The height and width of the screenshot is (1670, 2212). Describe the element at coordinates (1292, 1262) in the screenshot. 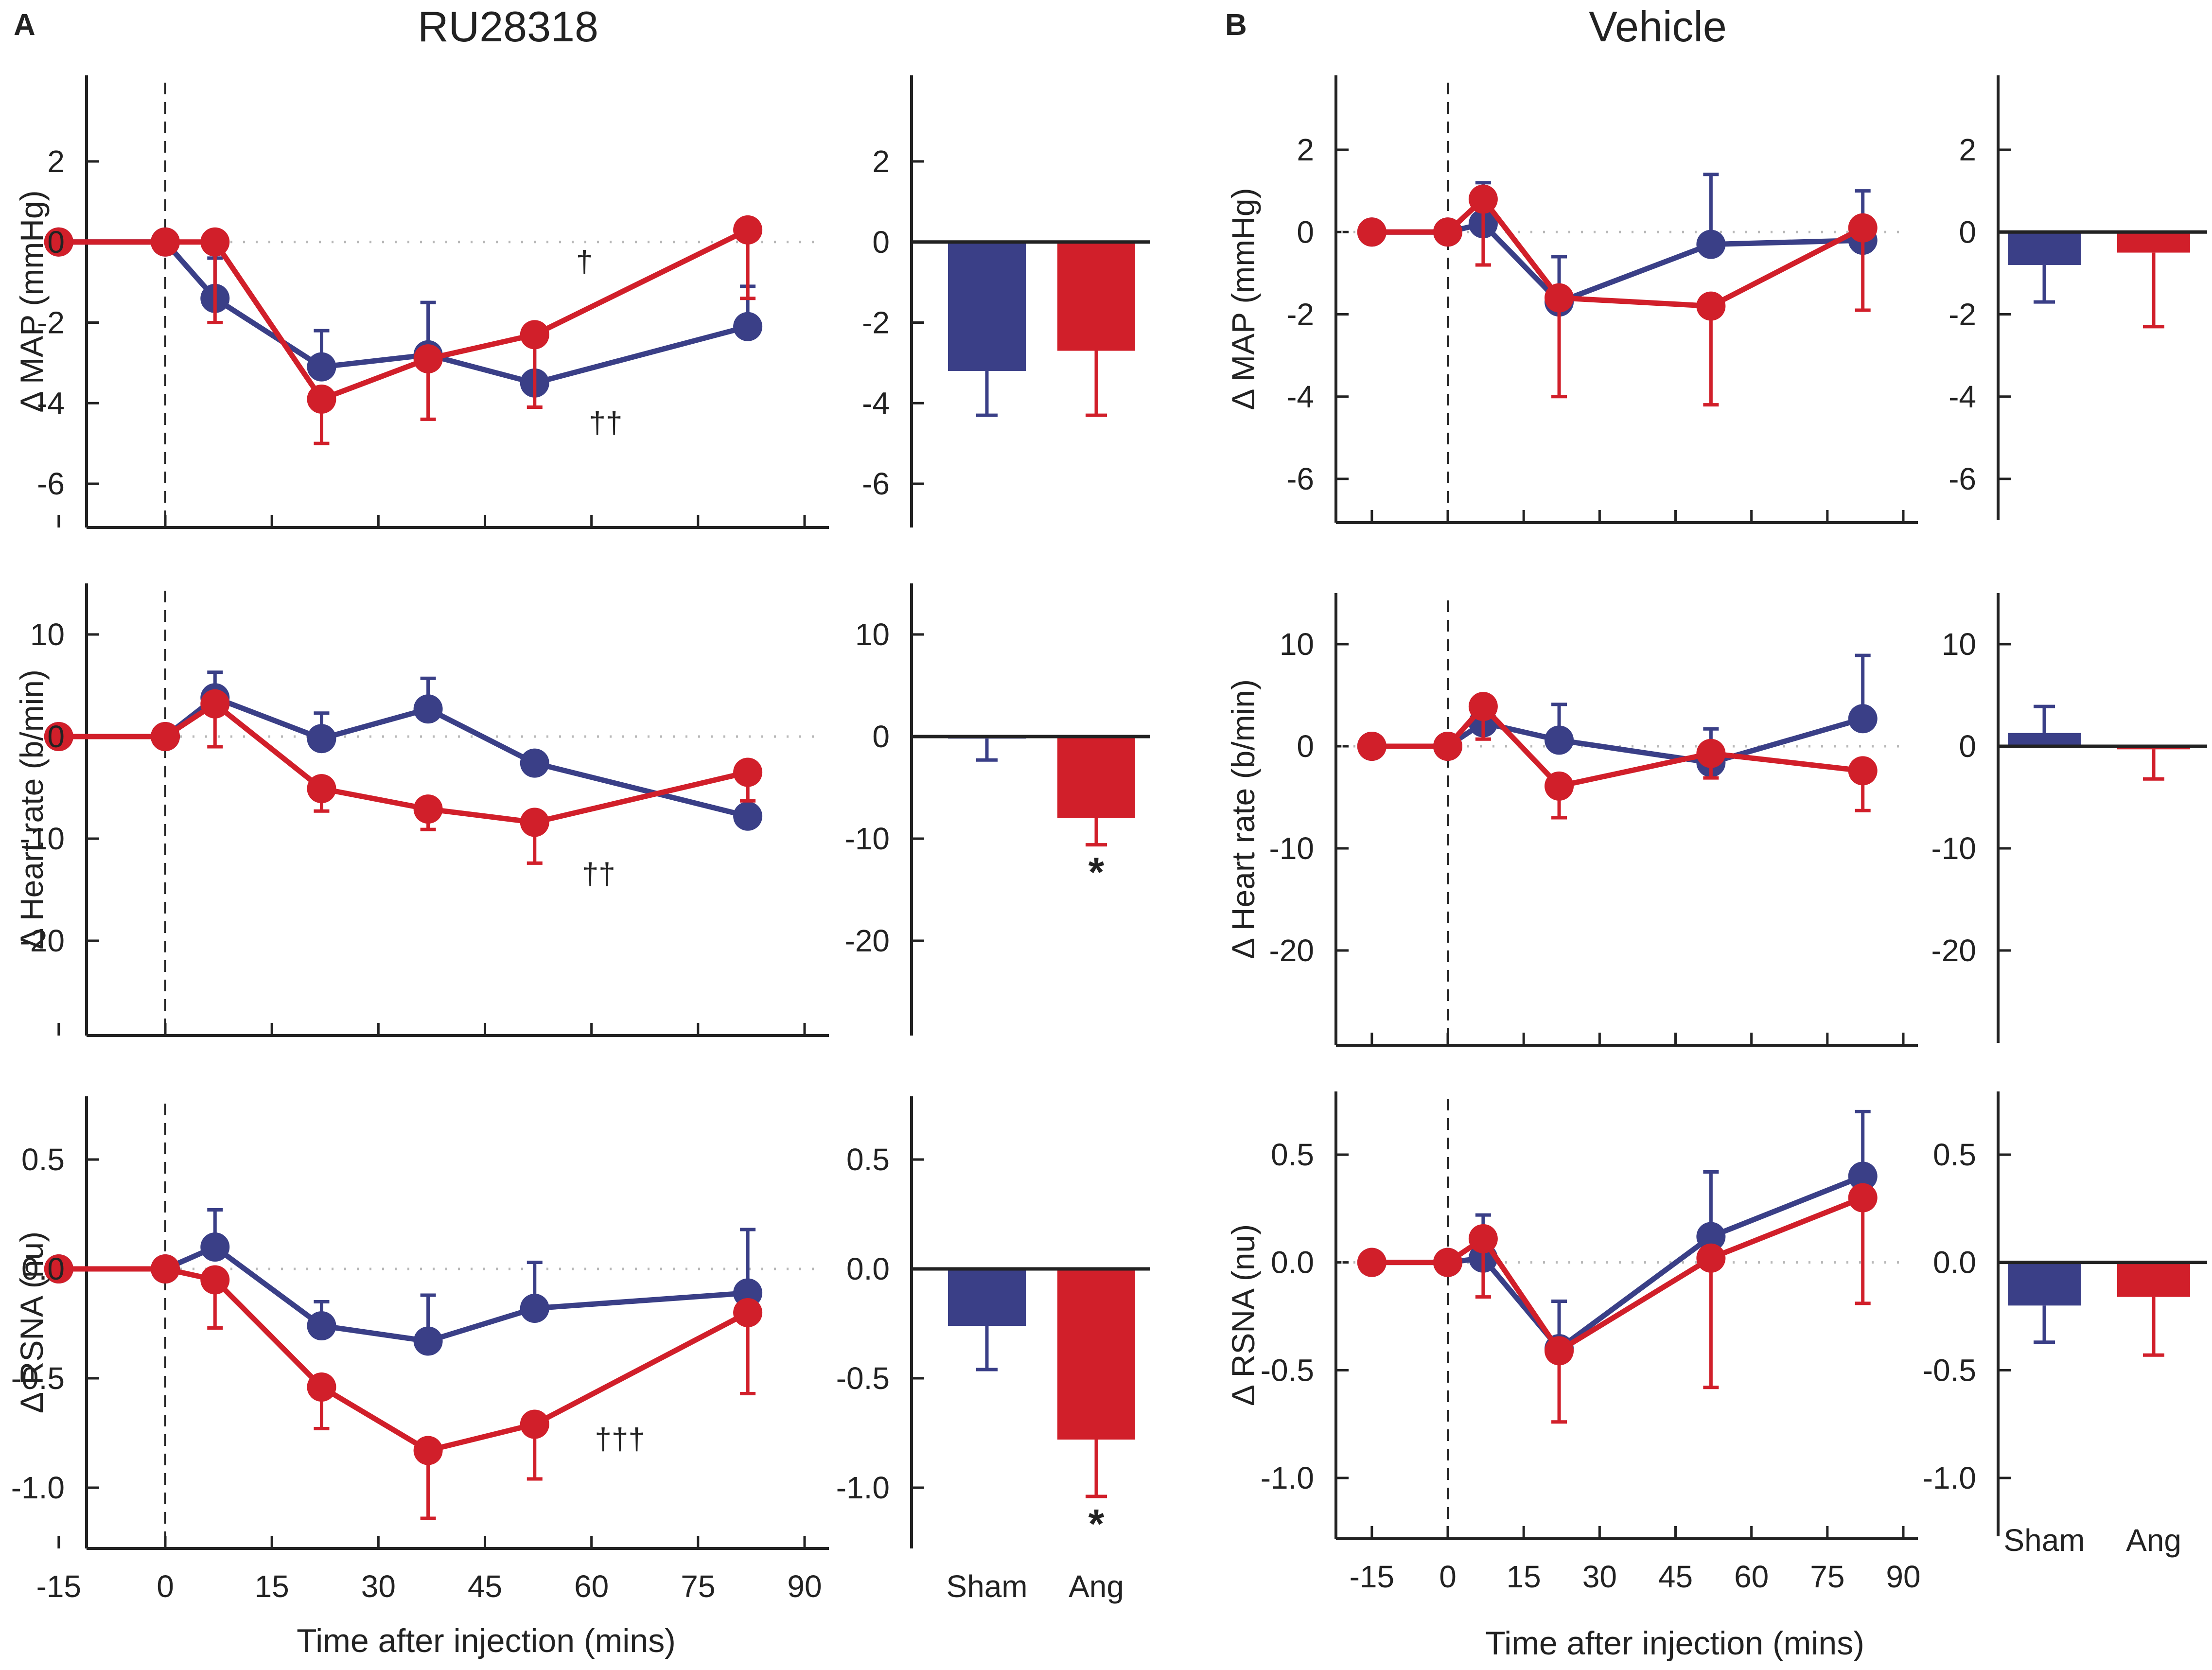

I see `y-tick-label: 0.0` at that location.